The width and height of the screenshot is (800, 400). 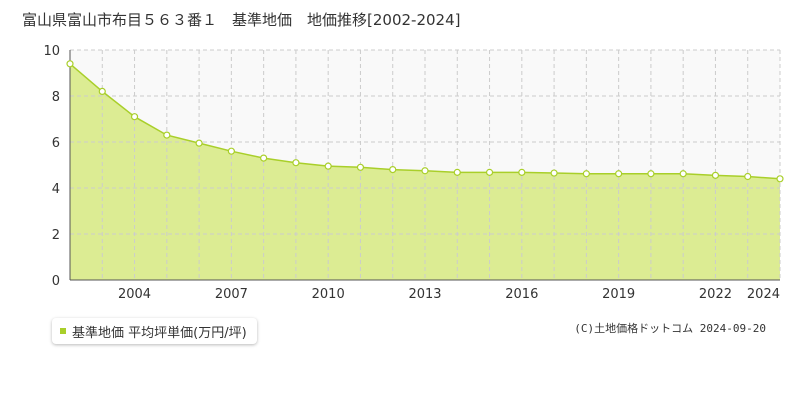 I want to click on x-tick-label: 2016, so click(x=521, y=294).